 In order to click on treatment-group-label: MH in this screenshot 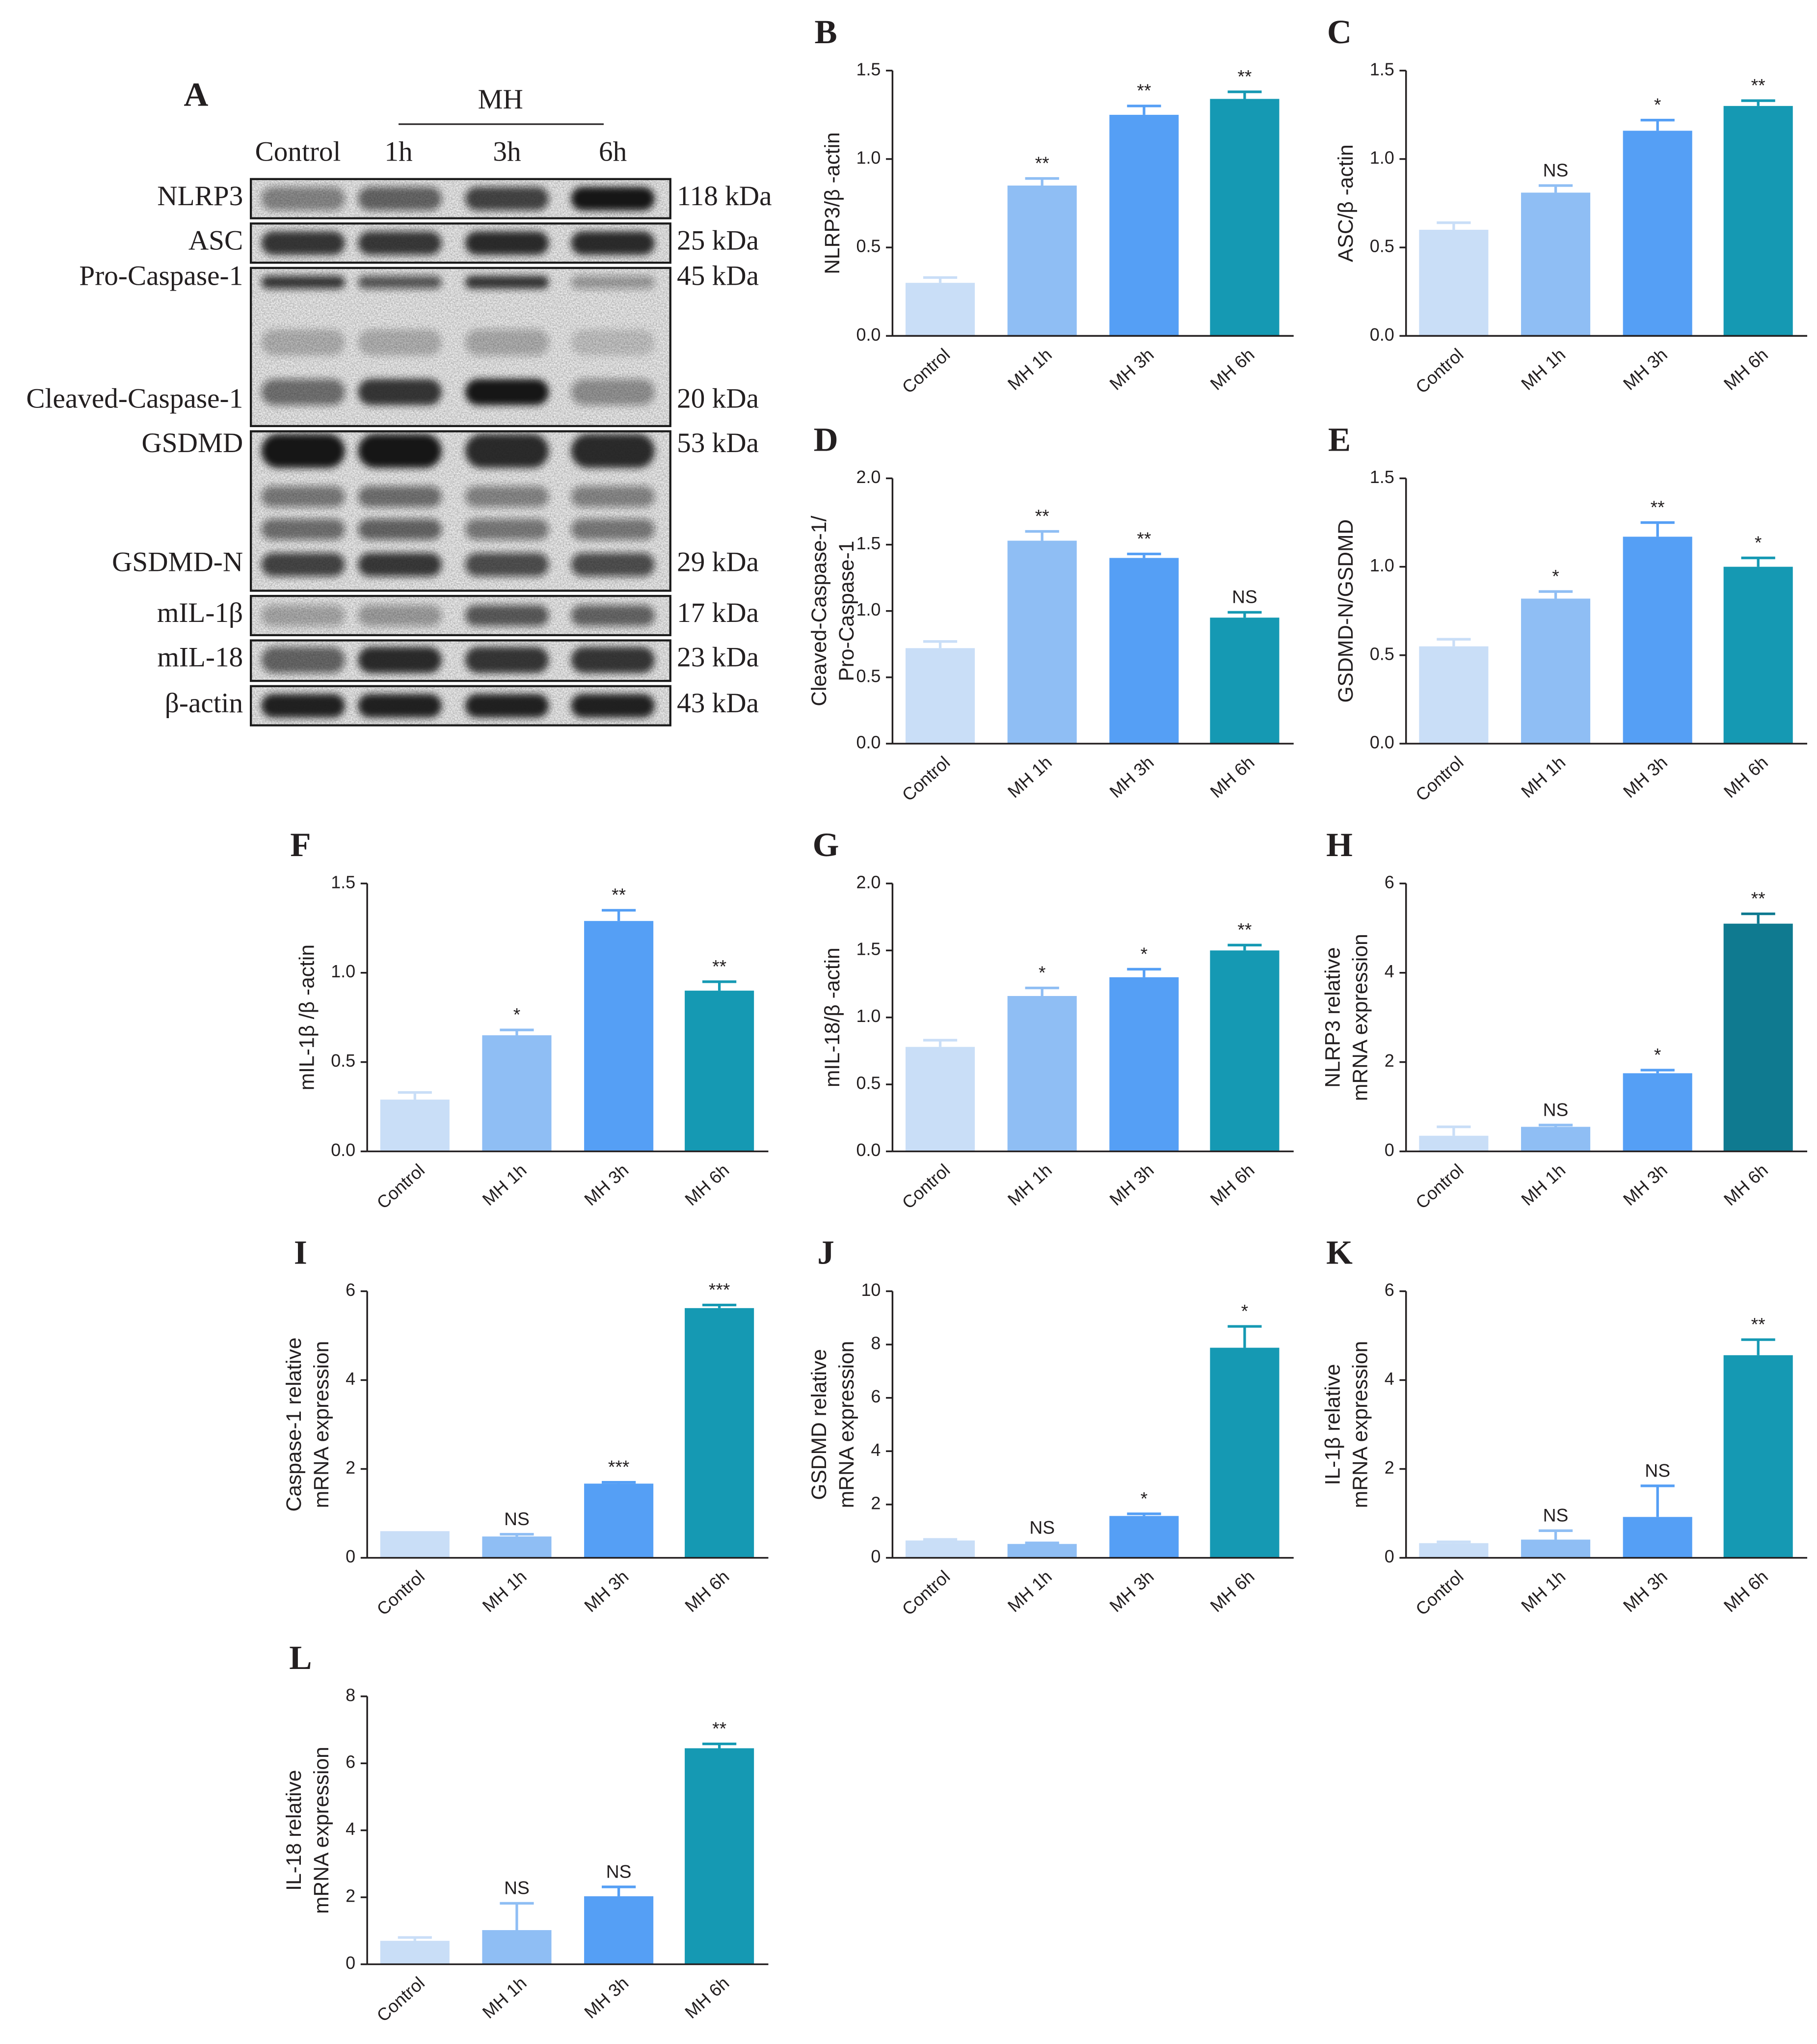, I will do `click(500, 99)`.